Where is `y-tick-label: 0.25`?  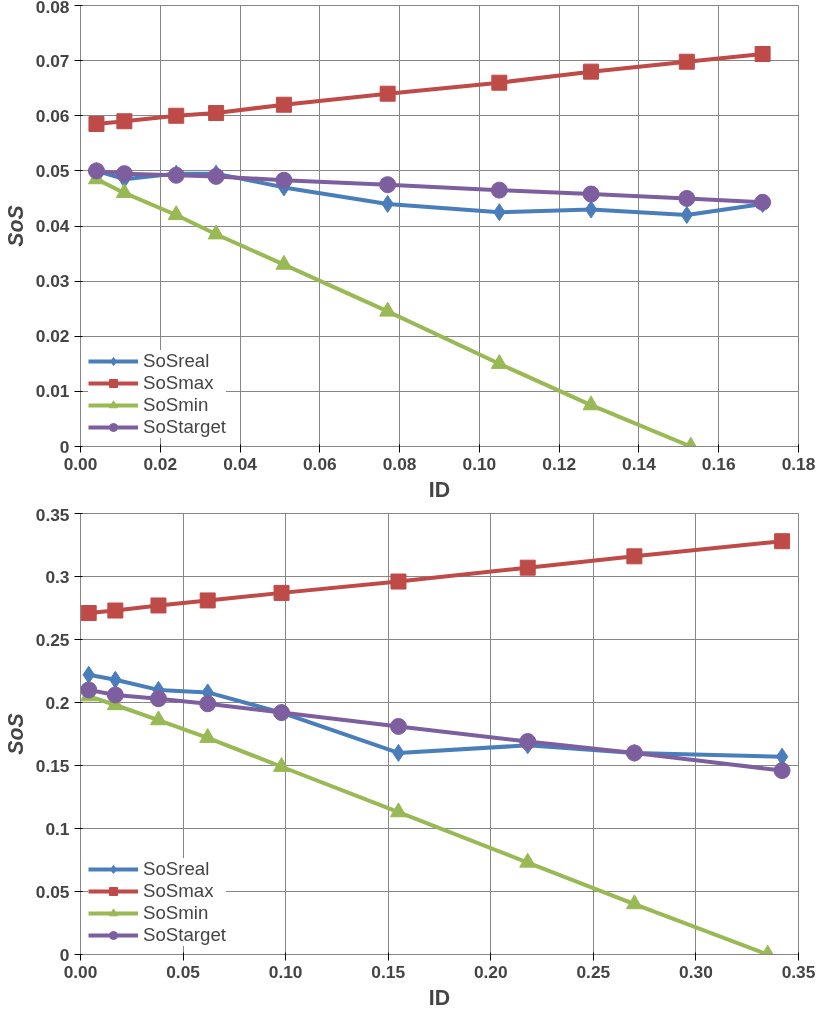 y-tick-label: 0.25 is located at coordinates (52, 639).